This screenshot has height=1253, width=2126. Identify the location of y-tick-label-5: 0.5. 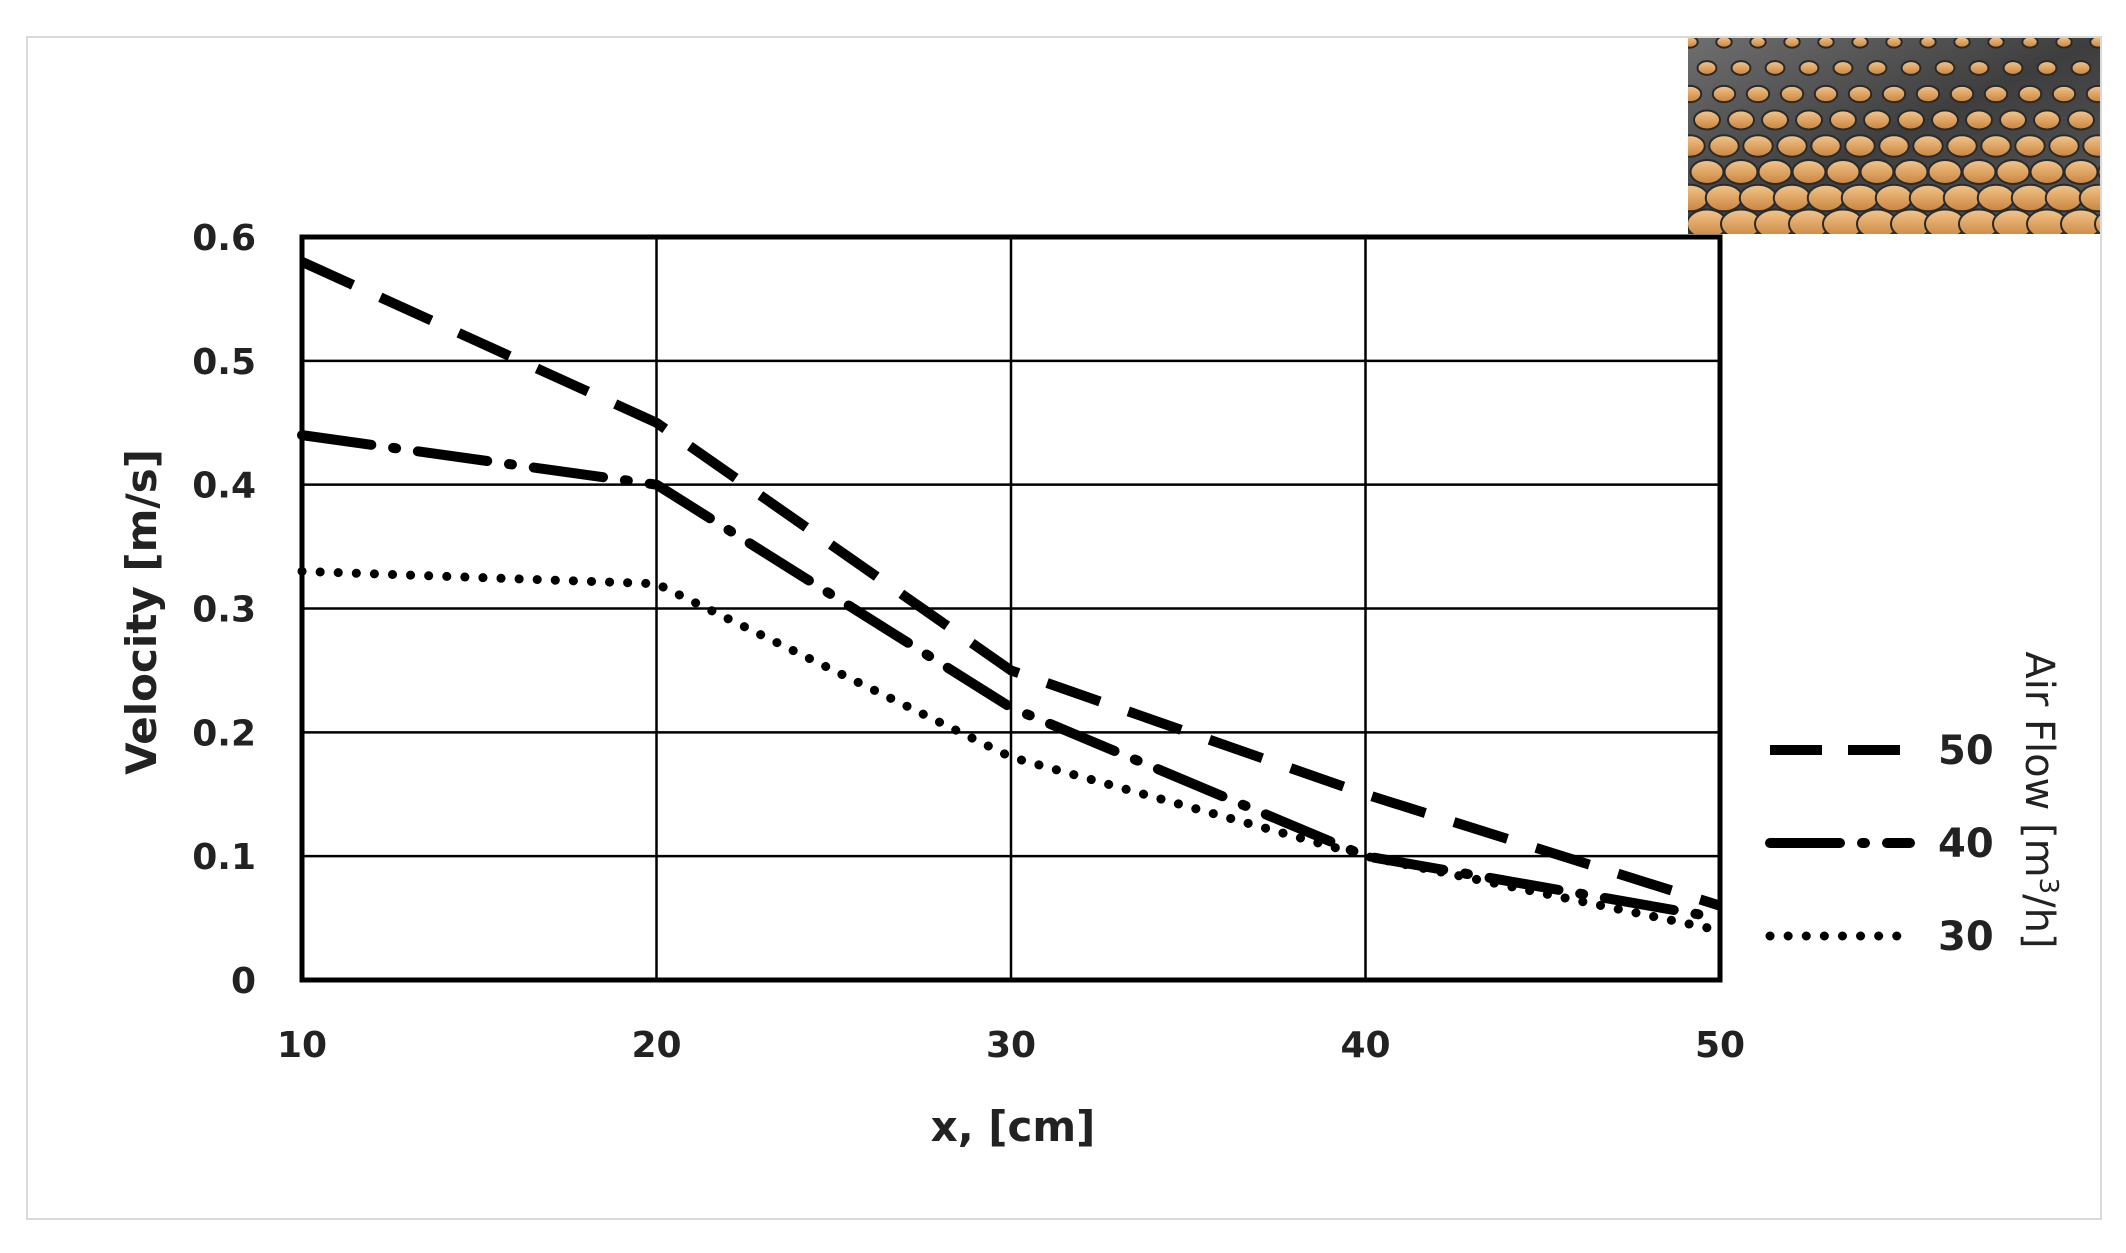
(224, 362).